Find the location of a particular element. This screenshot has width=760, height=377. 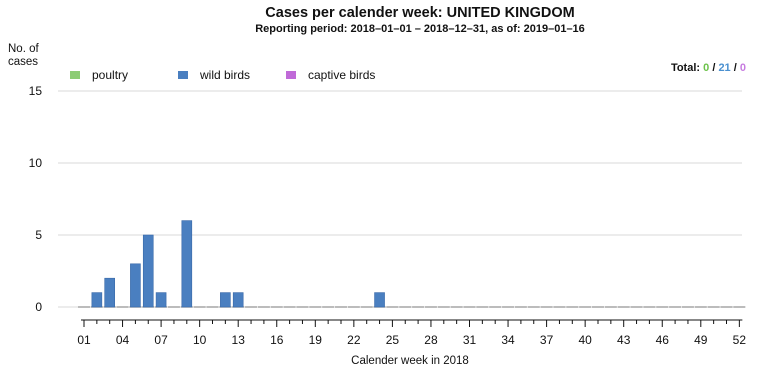

y-axis-label-line1: No. of is located at coordinates (23, 49).